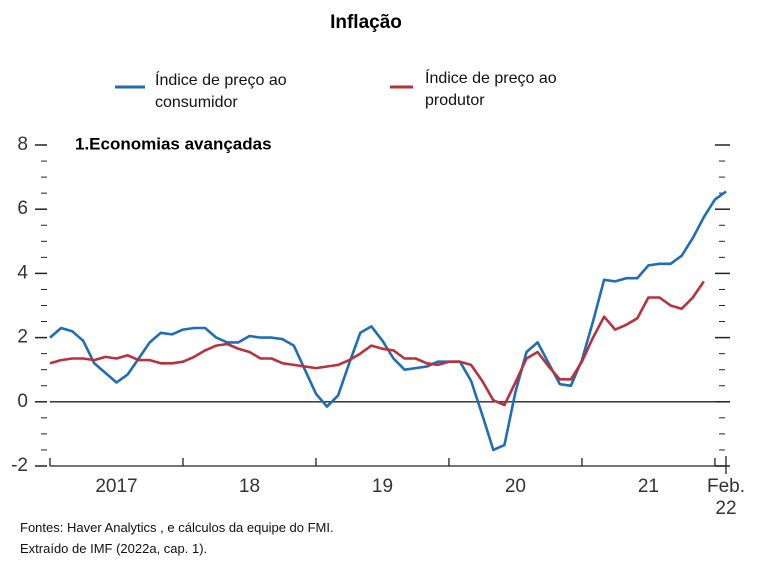  What do you see at coordinates (726, 497) in the screenshot?
I see `x-tick-label: Feb. 22` at bounding box center [726, 497].